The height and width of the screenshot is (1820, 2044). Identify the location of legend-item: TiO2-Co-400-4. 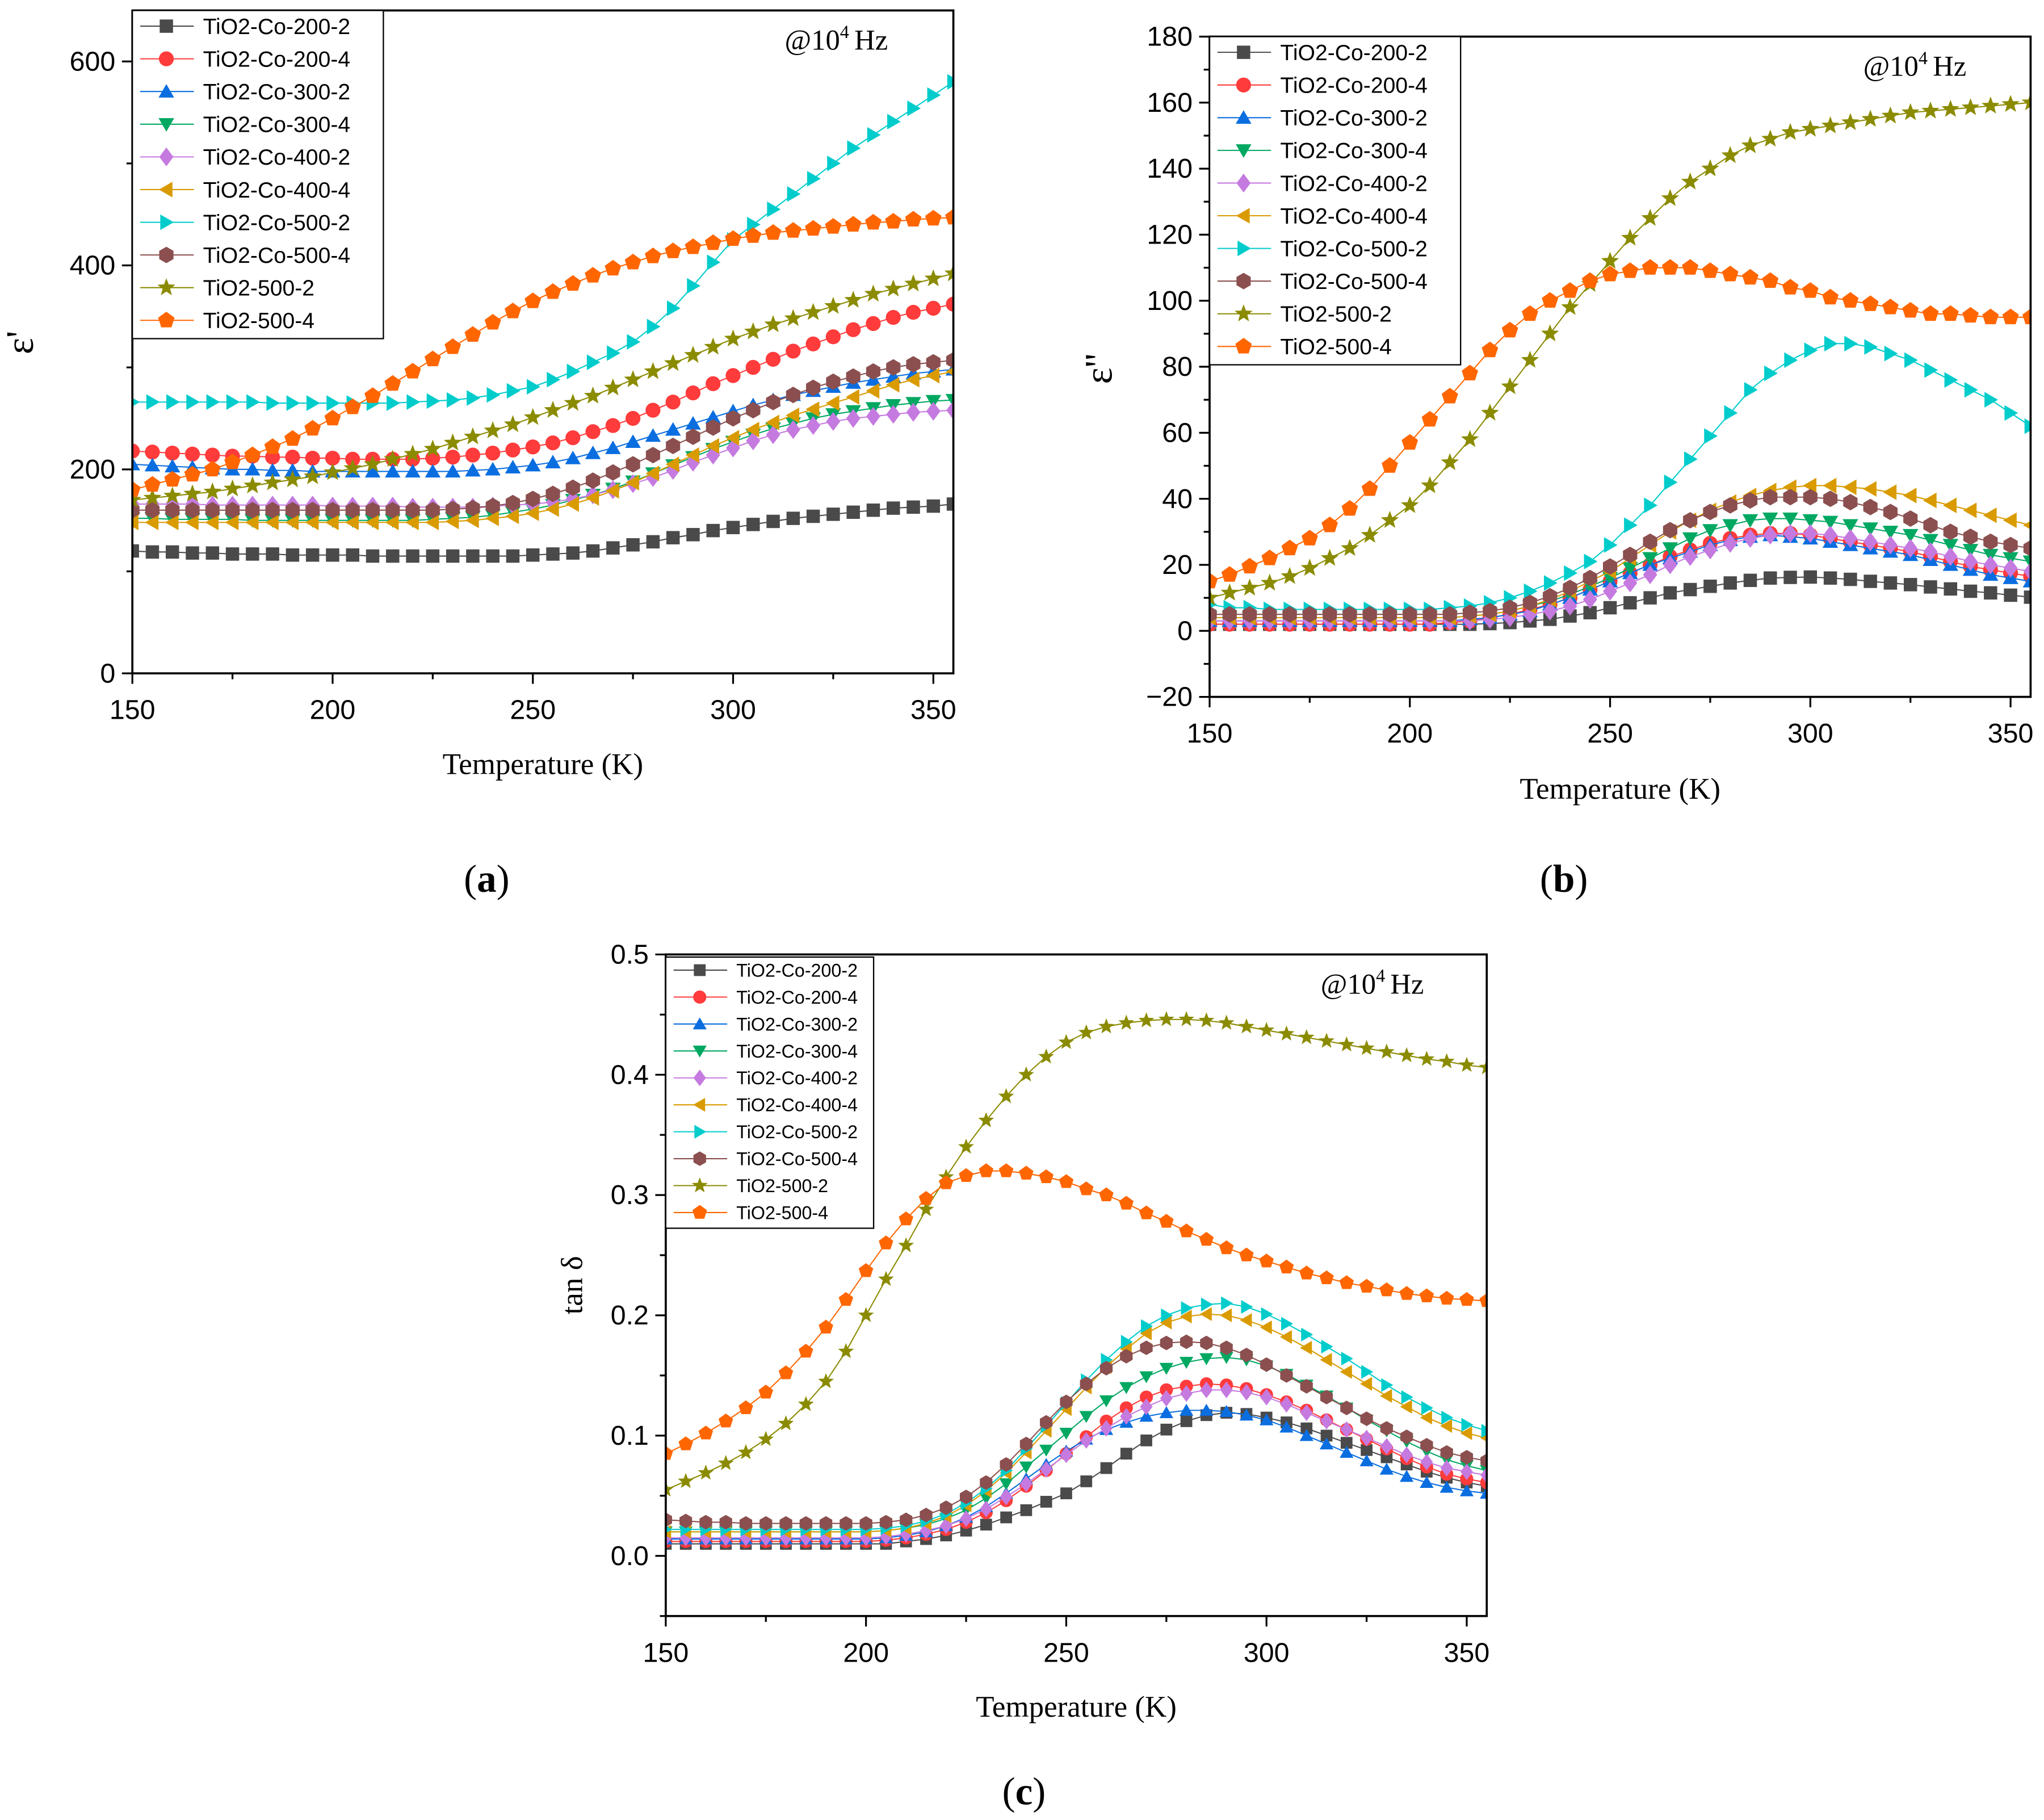
(245, 190).